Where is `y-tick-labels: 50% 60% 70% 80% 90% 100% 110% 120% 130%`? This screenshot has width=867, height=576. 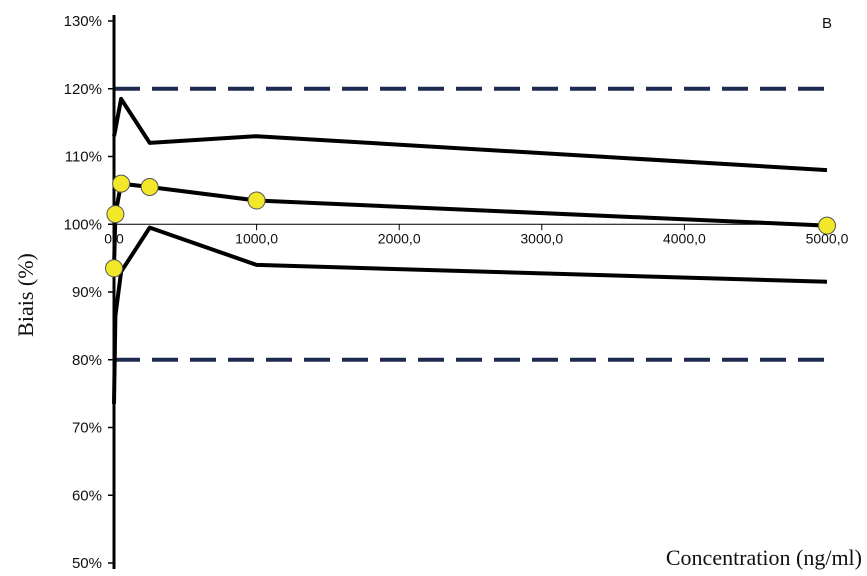
y-tick-labels: 50% 60% 70% 80% 90% 100% 110% 120% 130% is located at coordinates (83, 292).